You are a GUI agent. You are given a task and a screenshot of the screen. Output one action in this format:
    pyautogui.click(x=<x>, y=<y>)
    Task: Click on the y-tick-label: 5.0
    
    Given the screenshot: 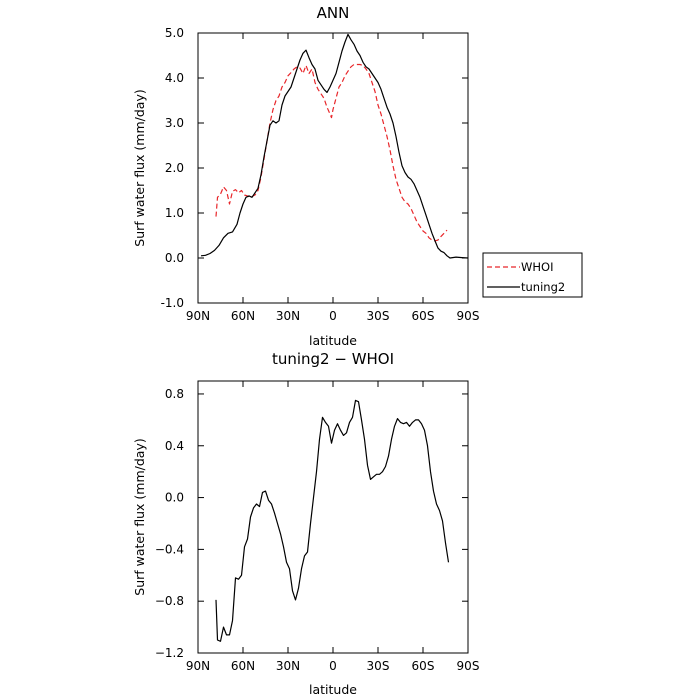 What is the action you would take?
    pyautogui.click(x=174, y=33)
    